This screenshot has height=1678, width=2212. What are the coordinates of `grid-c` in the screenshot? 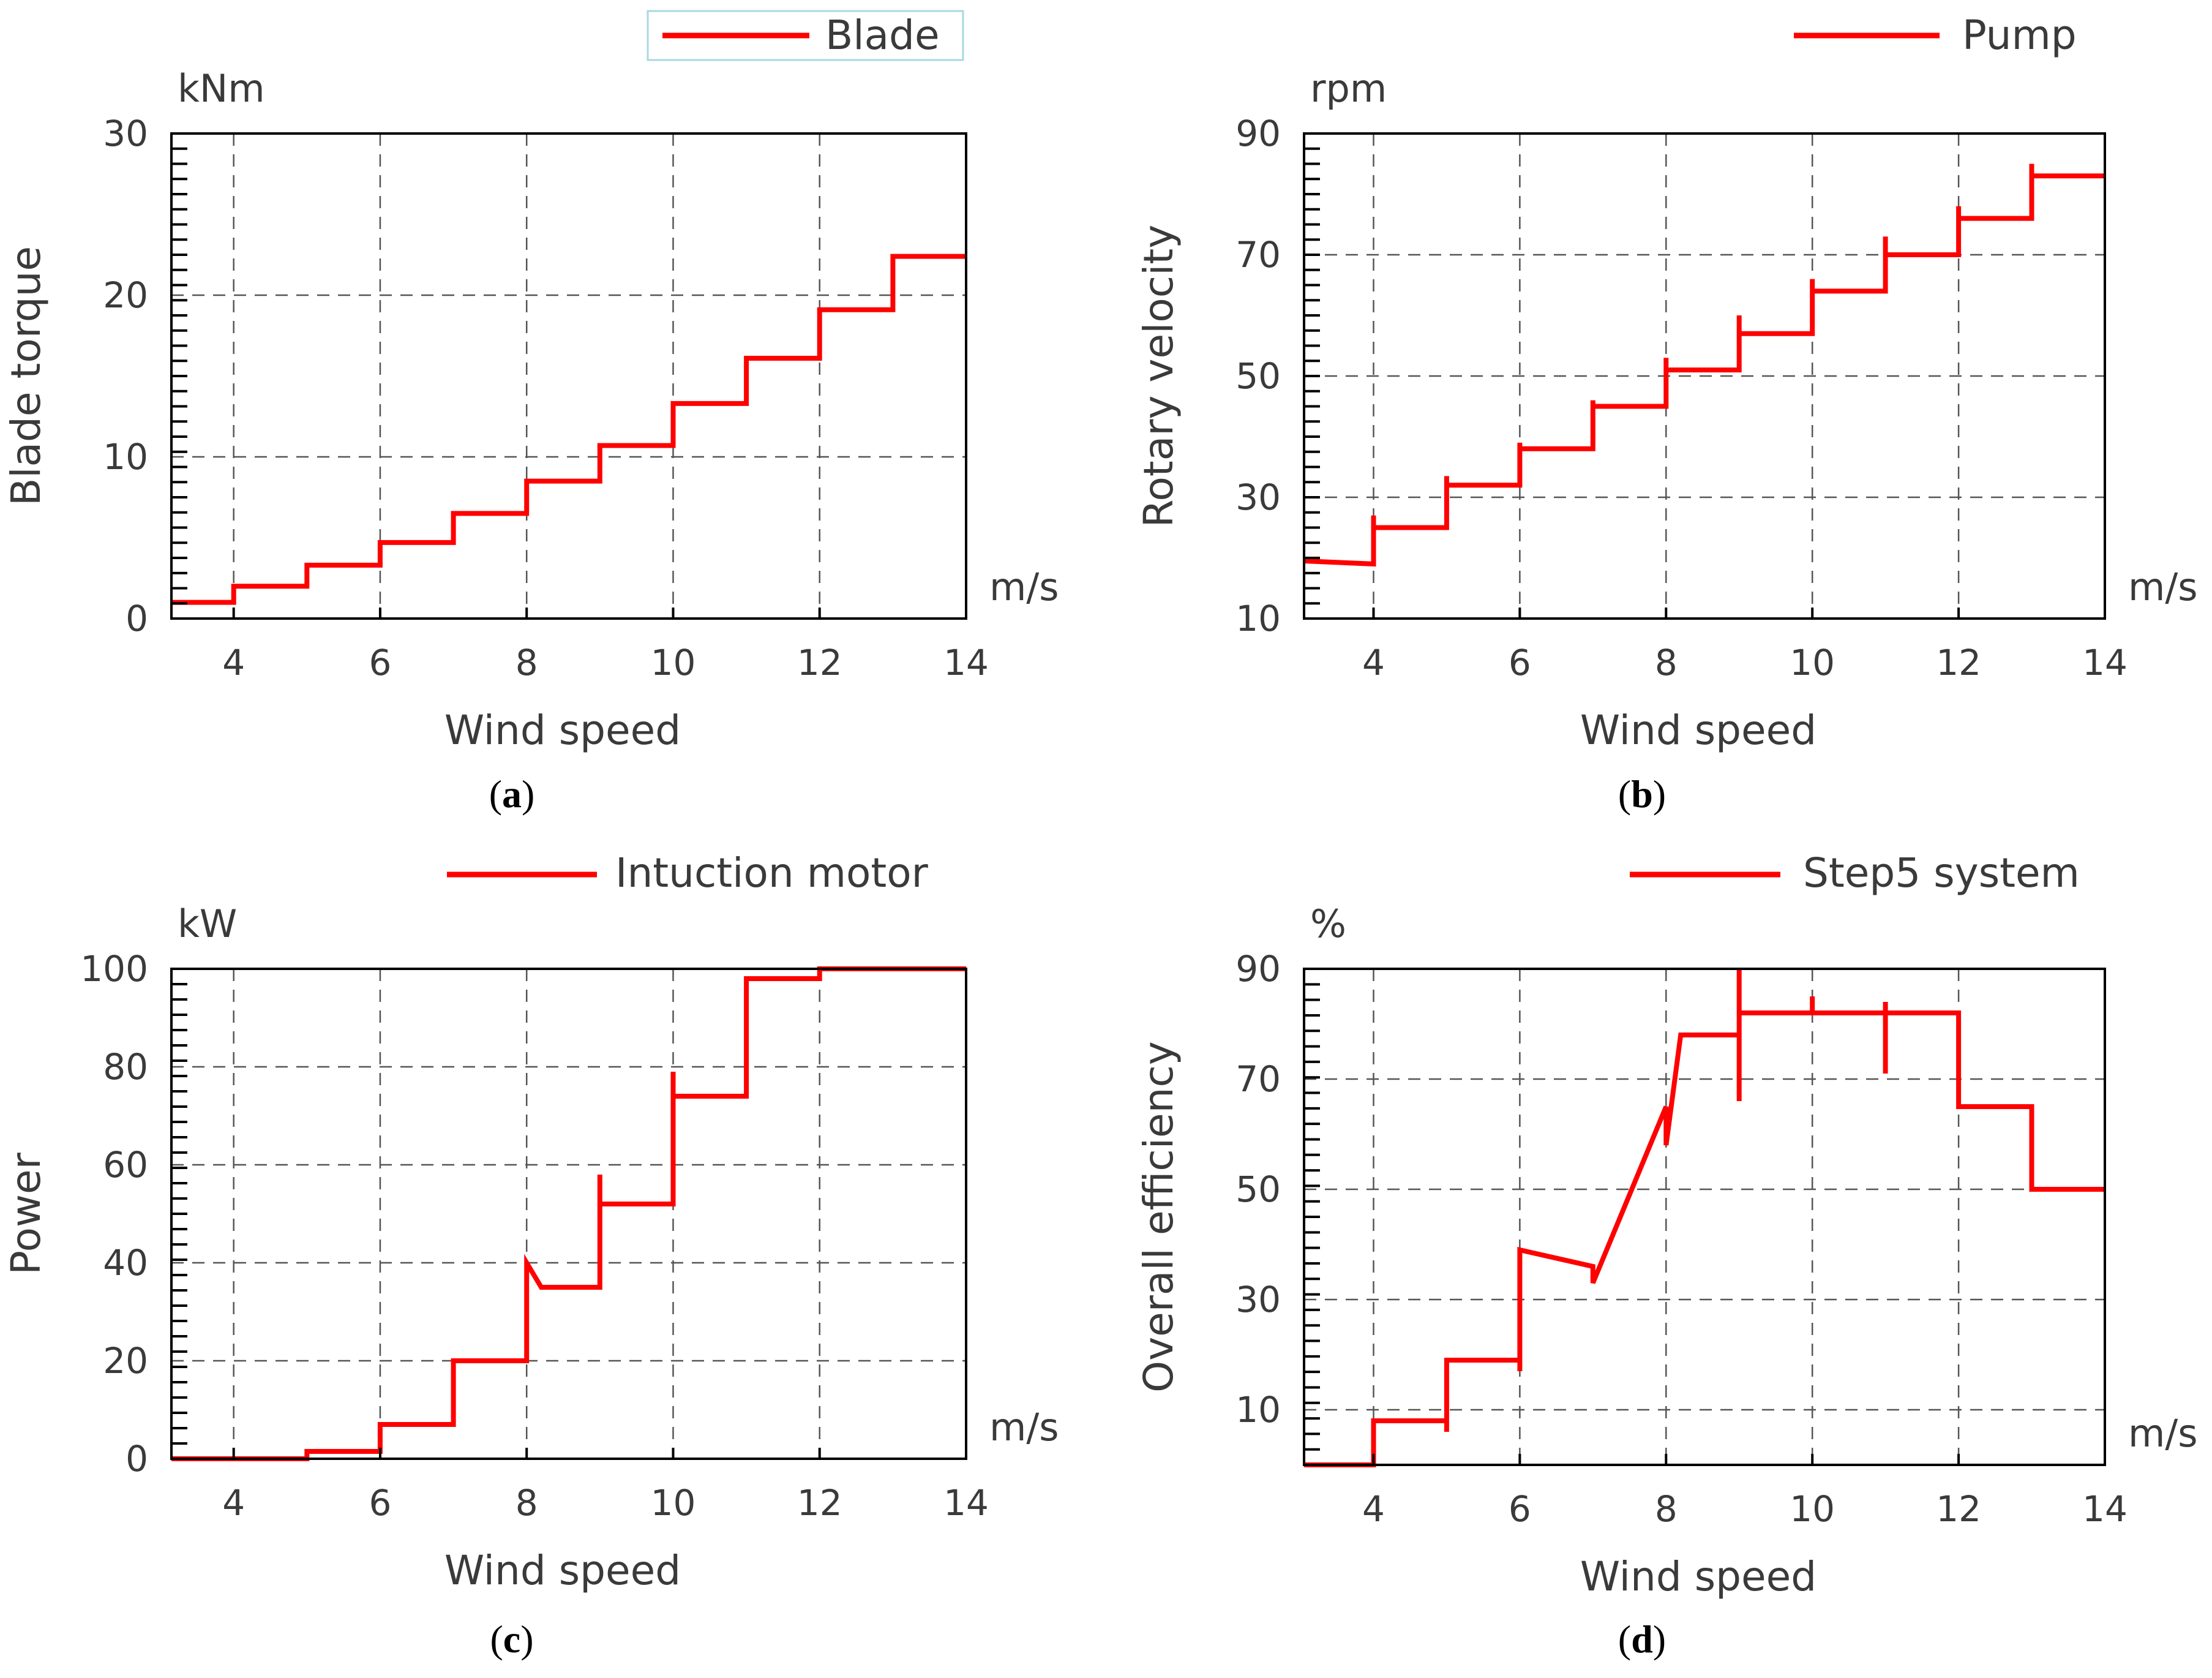 It's located at (569, 1214).